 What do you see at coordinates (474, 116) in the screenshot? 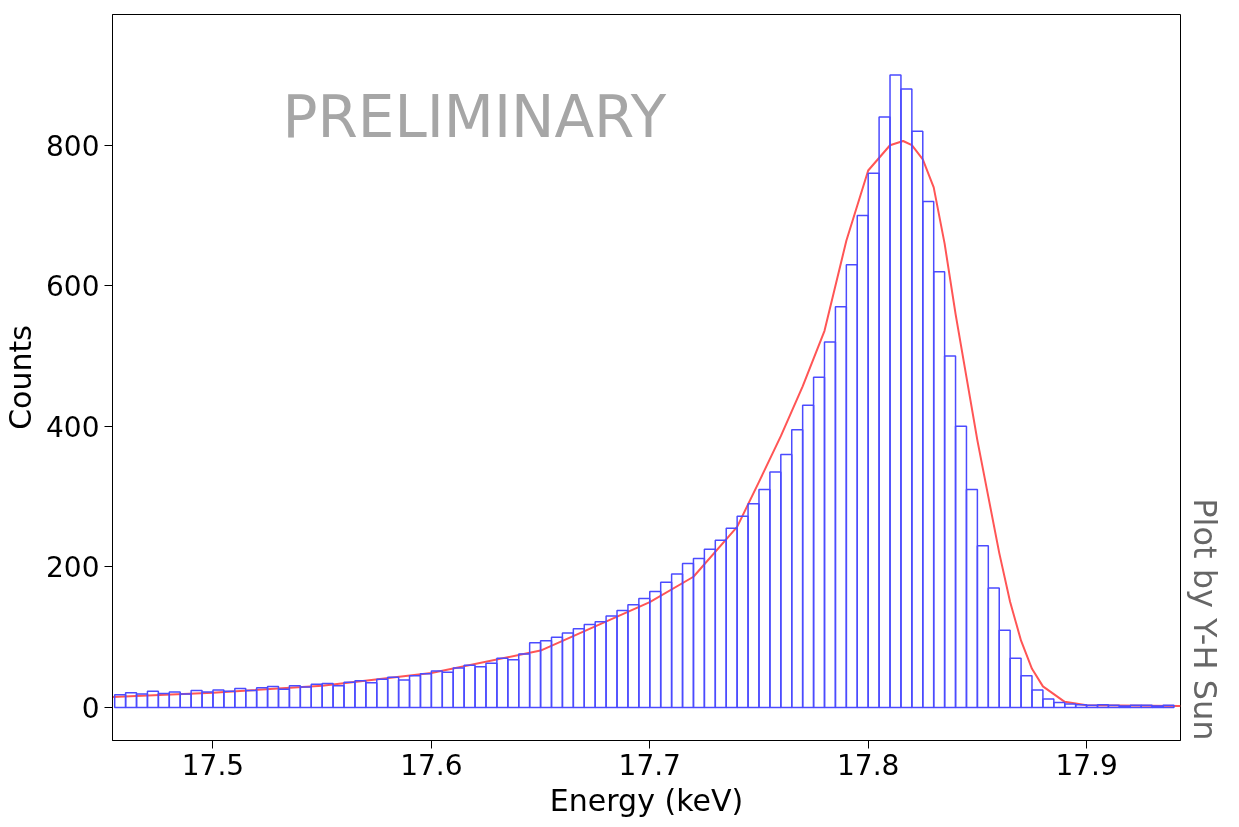
I see `annotation: PRELIMINARY` at bounding box center [474, 116].